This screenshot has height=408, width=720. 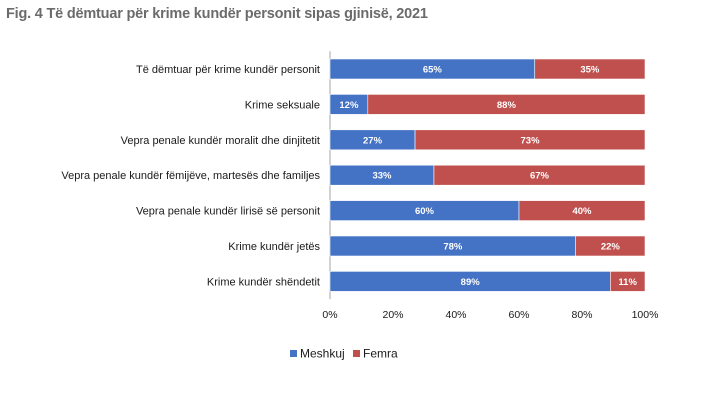 I want to click on x-tick-label: 60%, so click(x=518, y=315).